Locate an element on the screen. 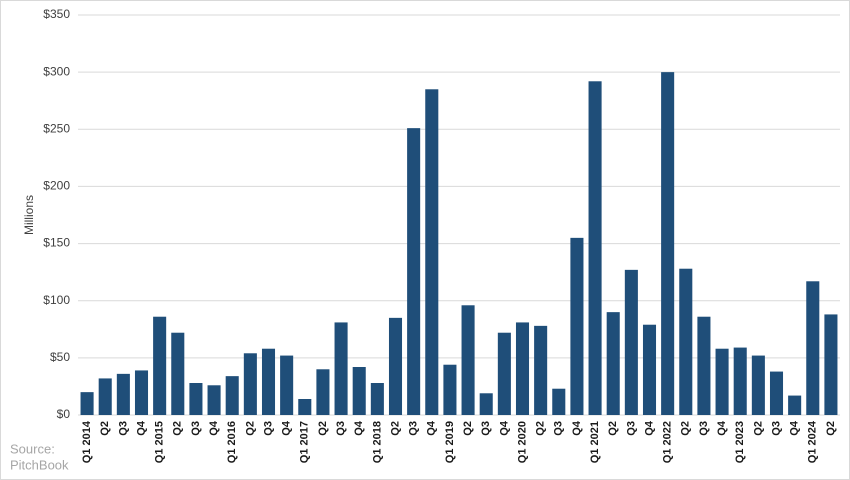  x-tick-label: Q1 2016 is located at coordinates (232, 442).